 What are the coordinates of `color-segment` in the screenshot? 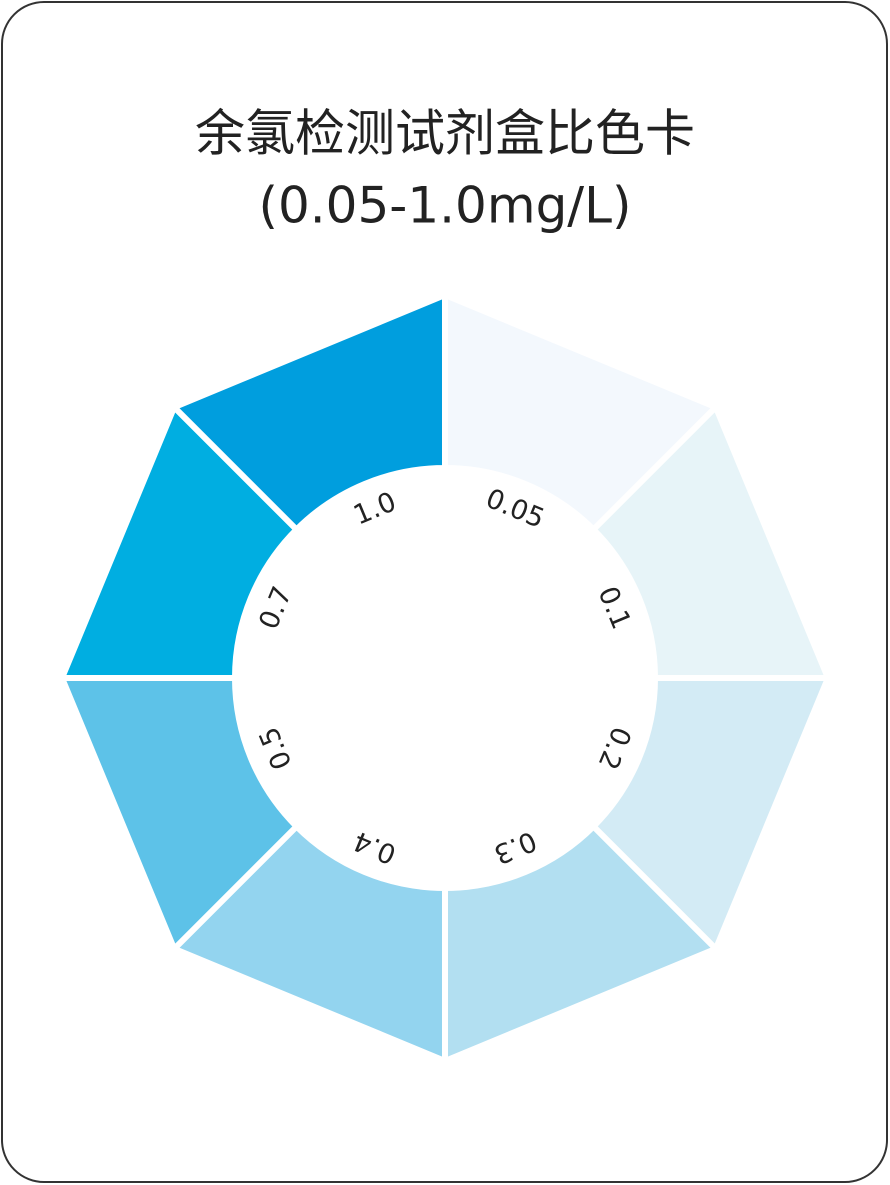 It's located at (308, 412).